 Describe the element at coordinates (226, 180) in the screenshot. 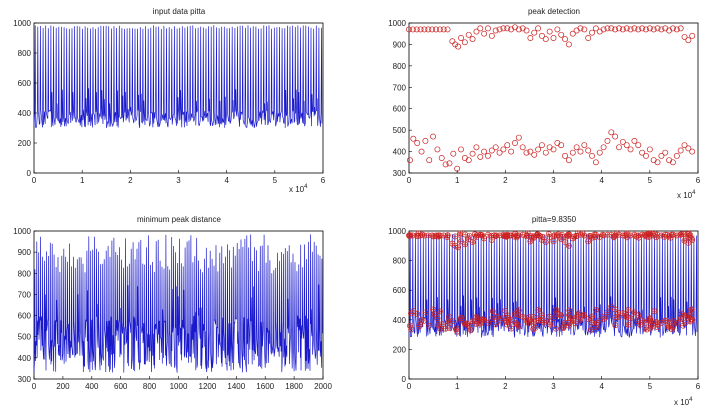

I see `x-tick-label: 4` at that location.